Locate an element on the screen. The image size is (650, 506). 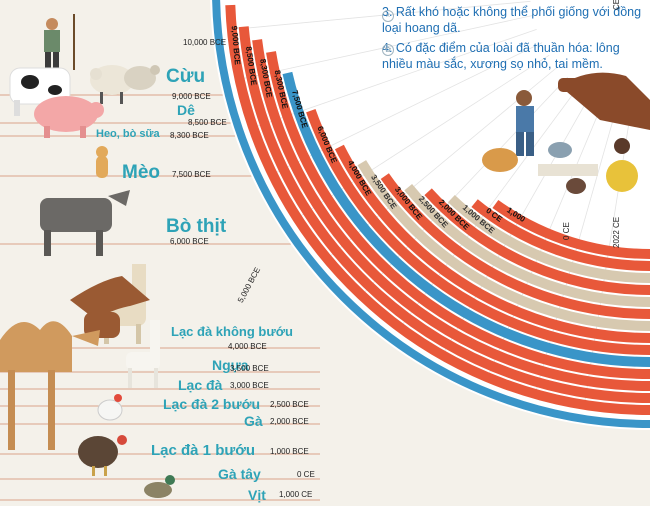
animal-name-bo-thit: Bò thịt is located at coordinates (196, 226).